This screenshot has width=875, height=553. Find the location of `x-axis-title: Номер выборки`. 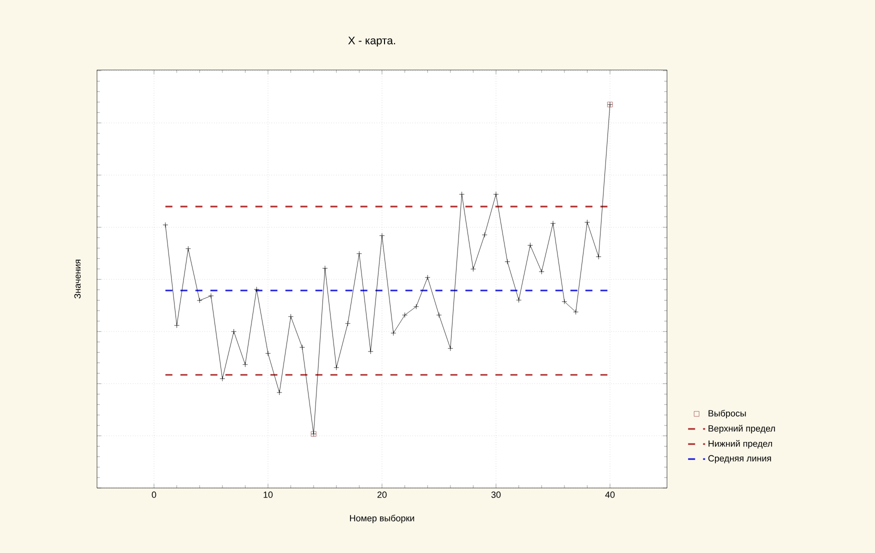

x-axis-title: Номер выборки is located at coordinates (382, 519).